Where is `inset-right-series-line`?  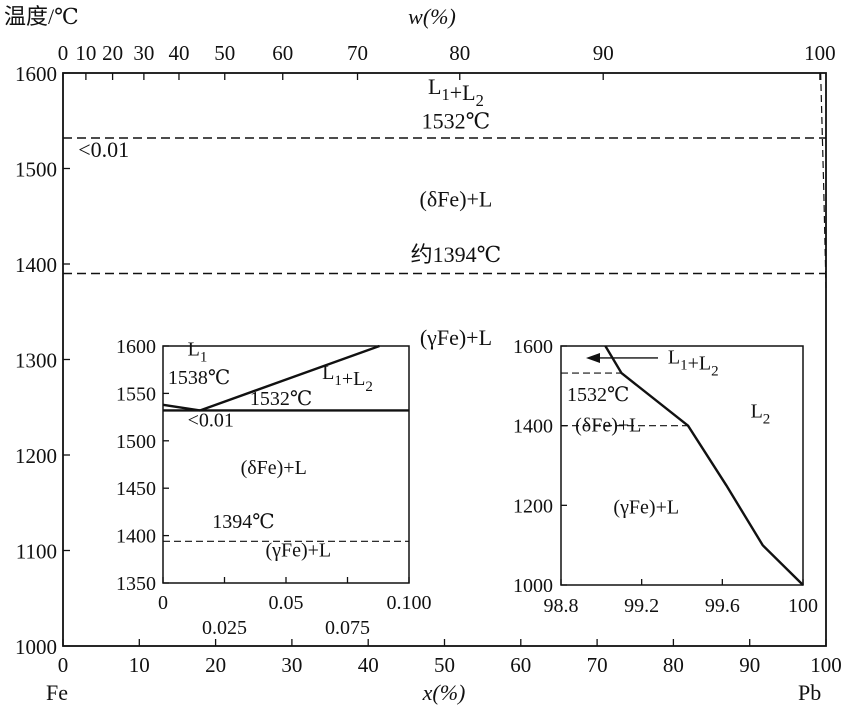
inset-right-series-line is located at coordinates (704, 465).